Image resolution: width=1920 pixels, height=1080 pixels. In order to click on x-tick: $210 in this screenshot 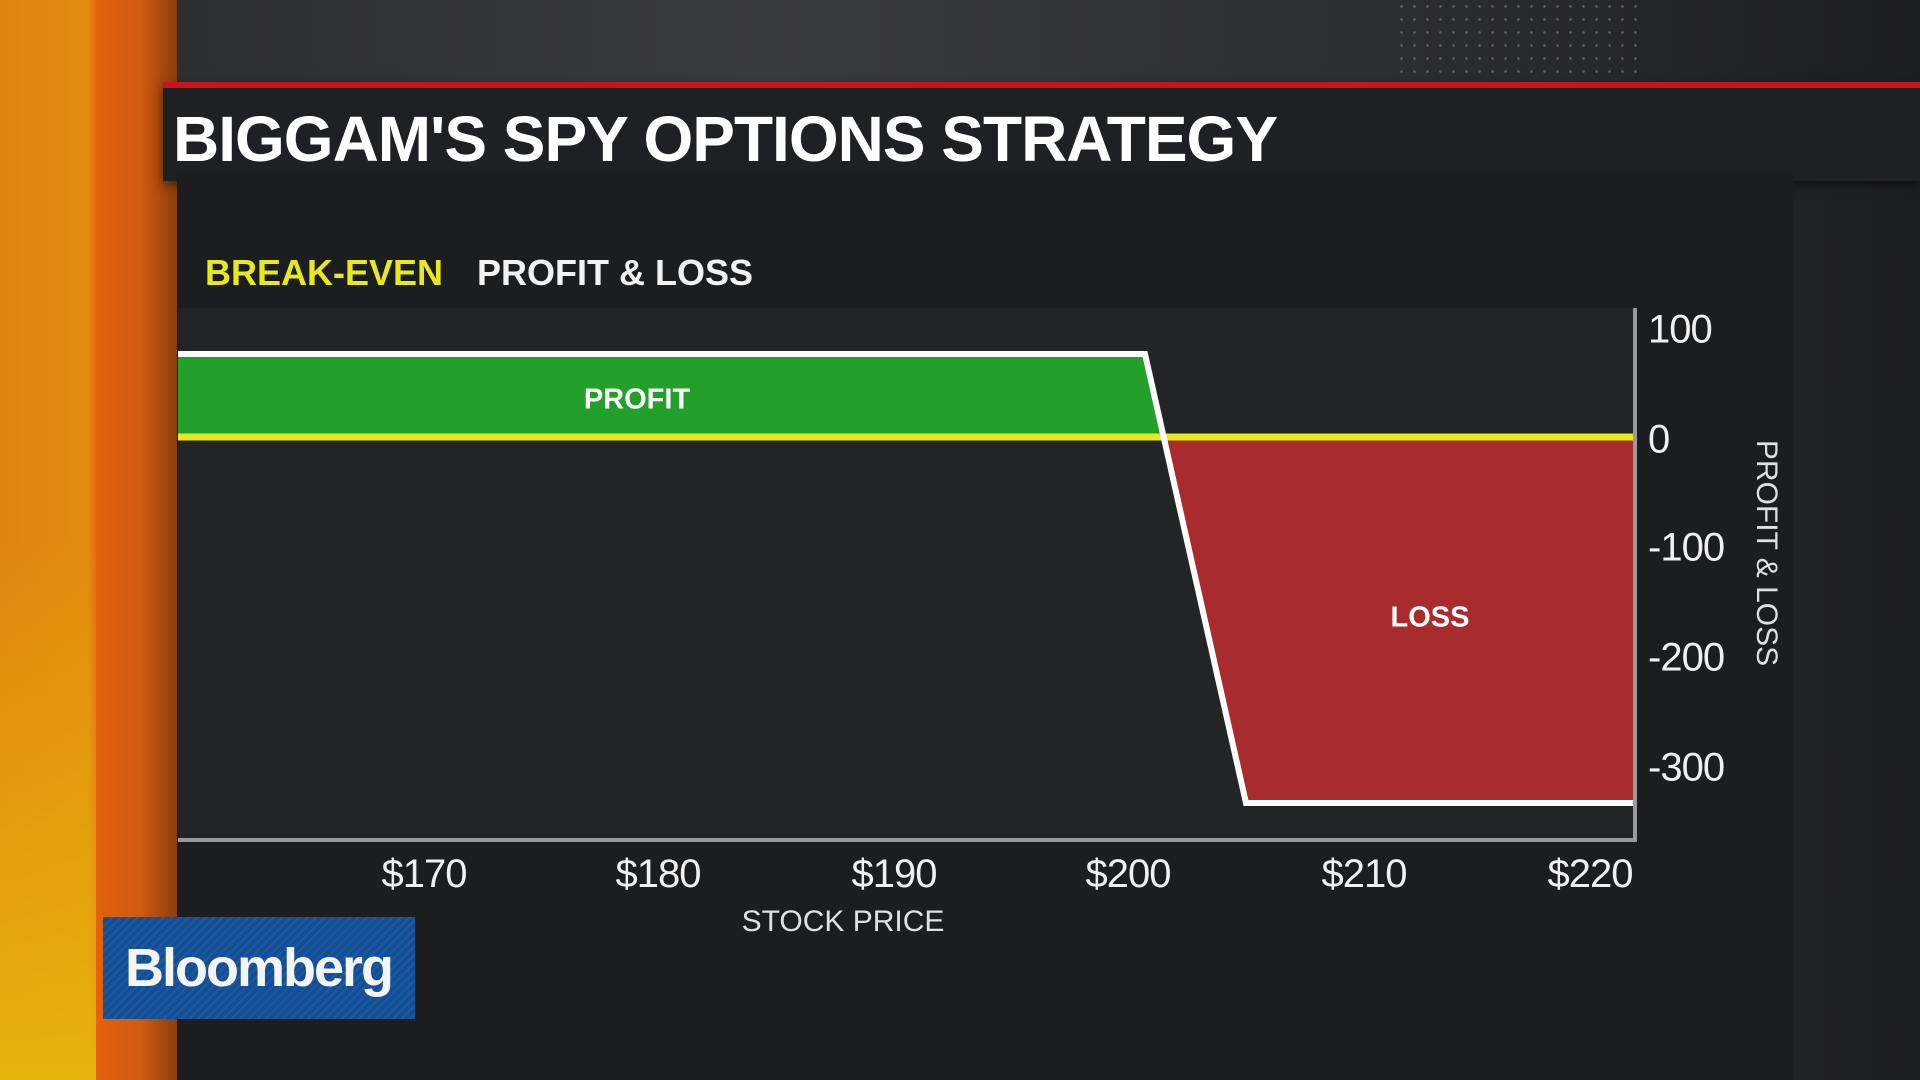, I will do `click(1364, 874)`.